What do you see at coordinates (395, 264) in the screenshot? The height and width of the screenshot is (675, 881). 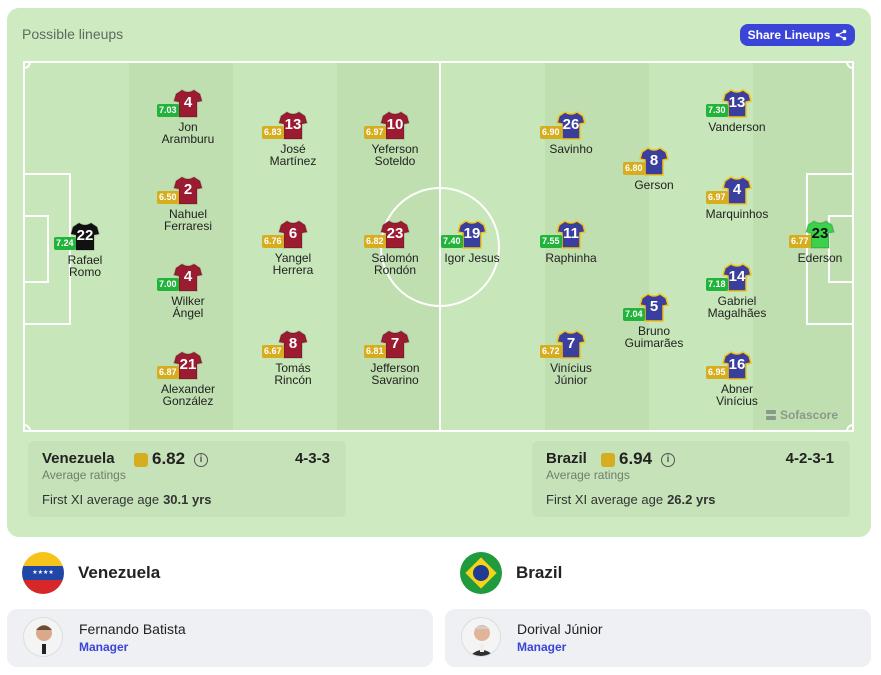 I see `player-name: Salomón Rondón` at bounding box center [395, 264].